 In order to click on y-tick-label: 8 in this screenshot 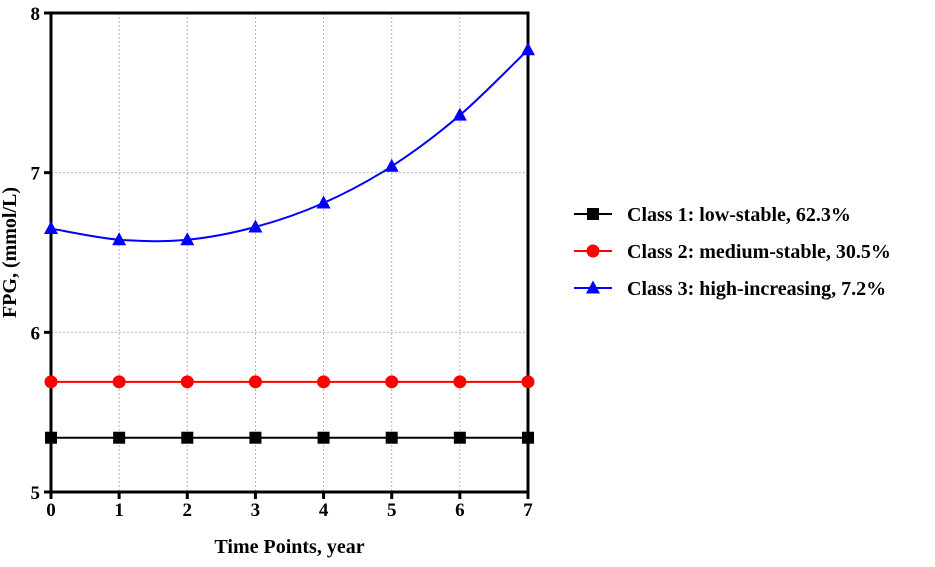, I will do `click(36, 14)`.